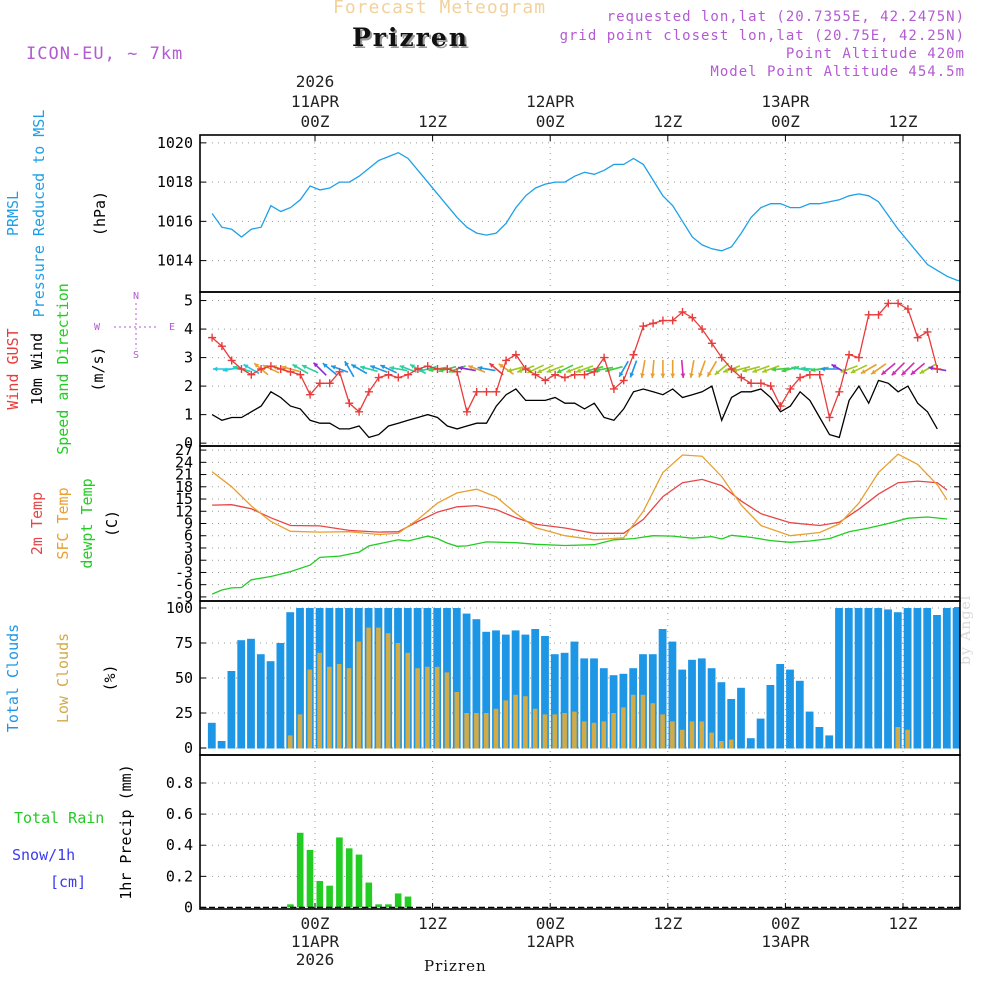 This screenshot has height=1000, width=1000. I want to click on y-tick-label: 1, so click(188, 415).